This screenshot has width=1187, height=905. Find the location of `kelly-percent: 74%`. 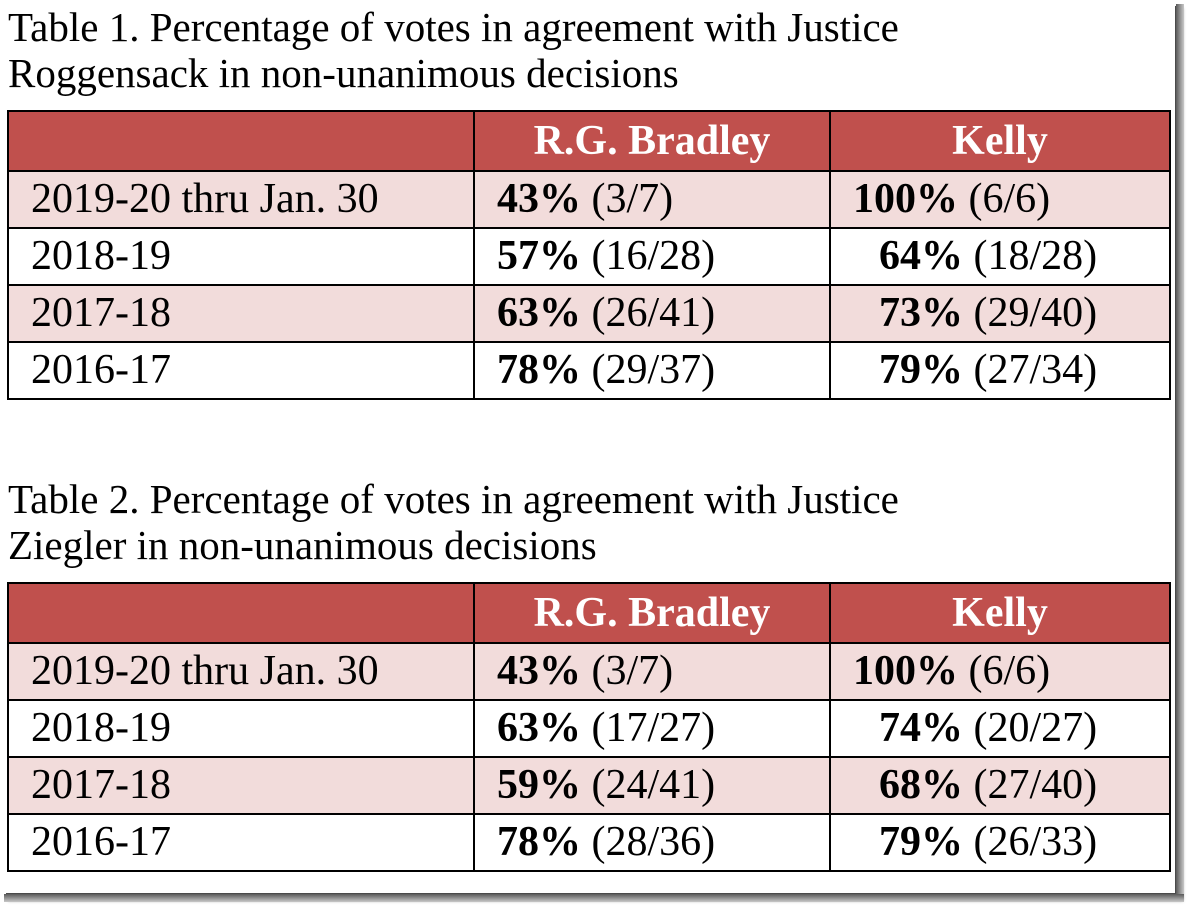

kelly-percent: 74% is located at coordinates (921, 728).